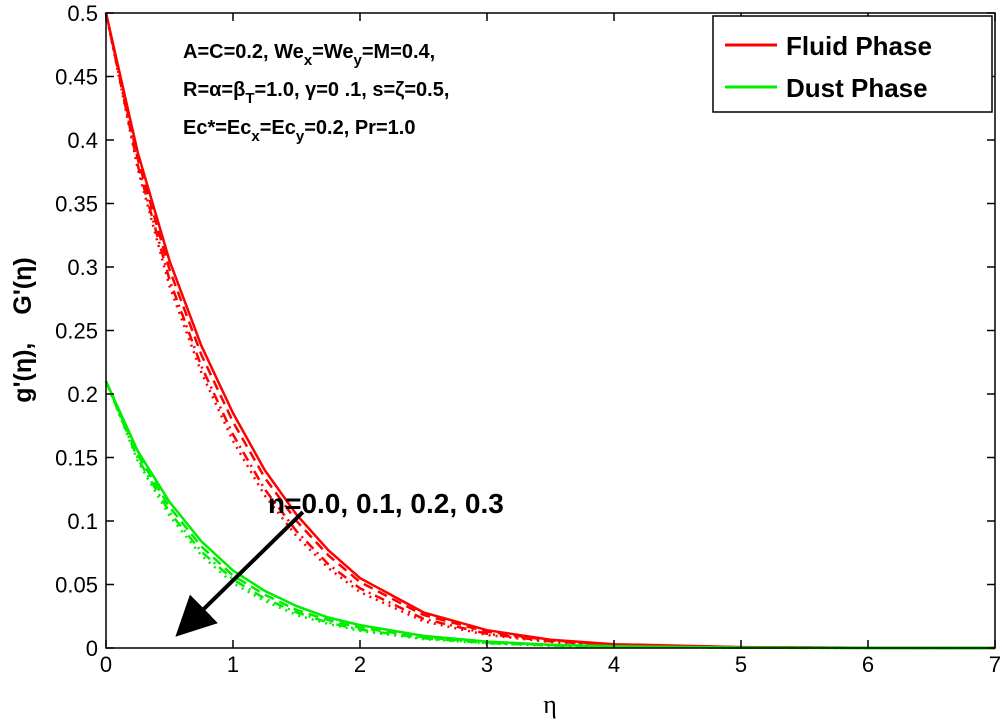  I want to click on x-tick-label: 0, so click(106, 664).